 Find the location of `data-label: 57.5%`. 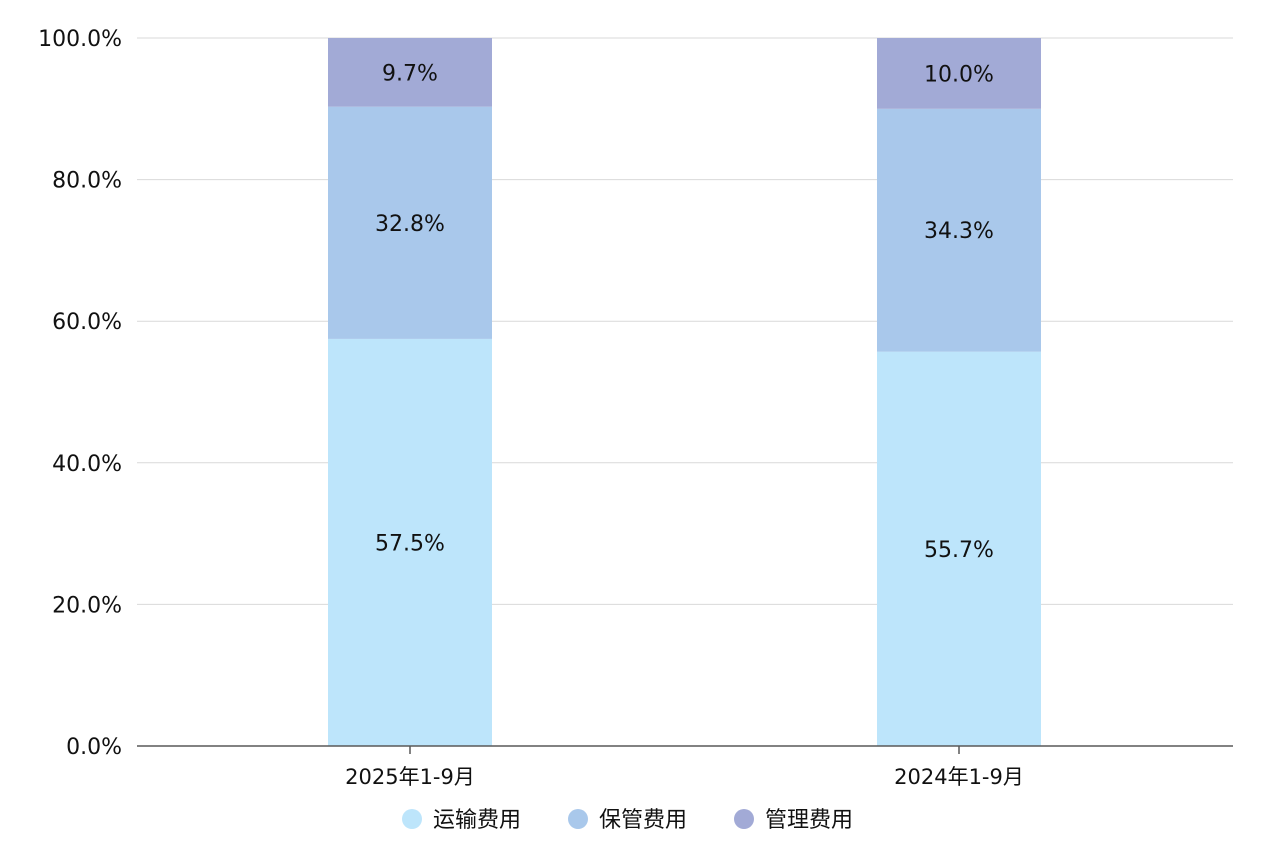

data-label: 57.5% is located at coordinates (410, 543).